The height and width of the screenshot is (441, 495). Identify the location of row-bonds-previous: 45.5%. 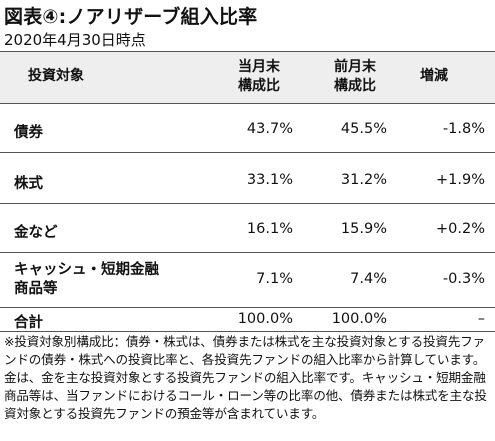
(363, 129).